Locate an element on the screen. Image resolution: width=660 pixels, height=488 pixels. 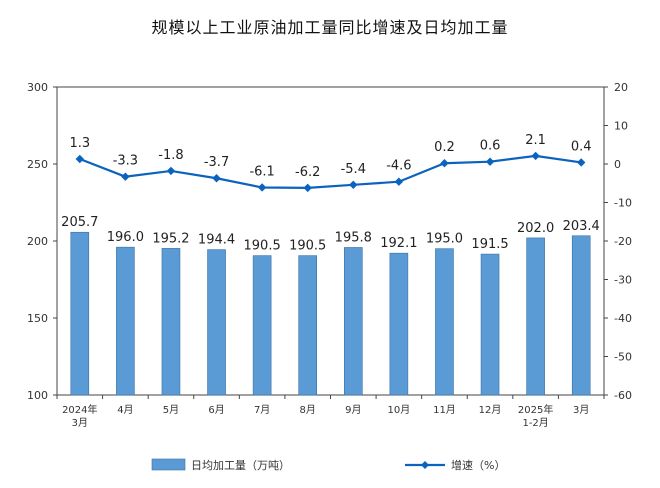
line-data-label: 0.6 is located at coordinates (490, 146).